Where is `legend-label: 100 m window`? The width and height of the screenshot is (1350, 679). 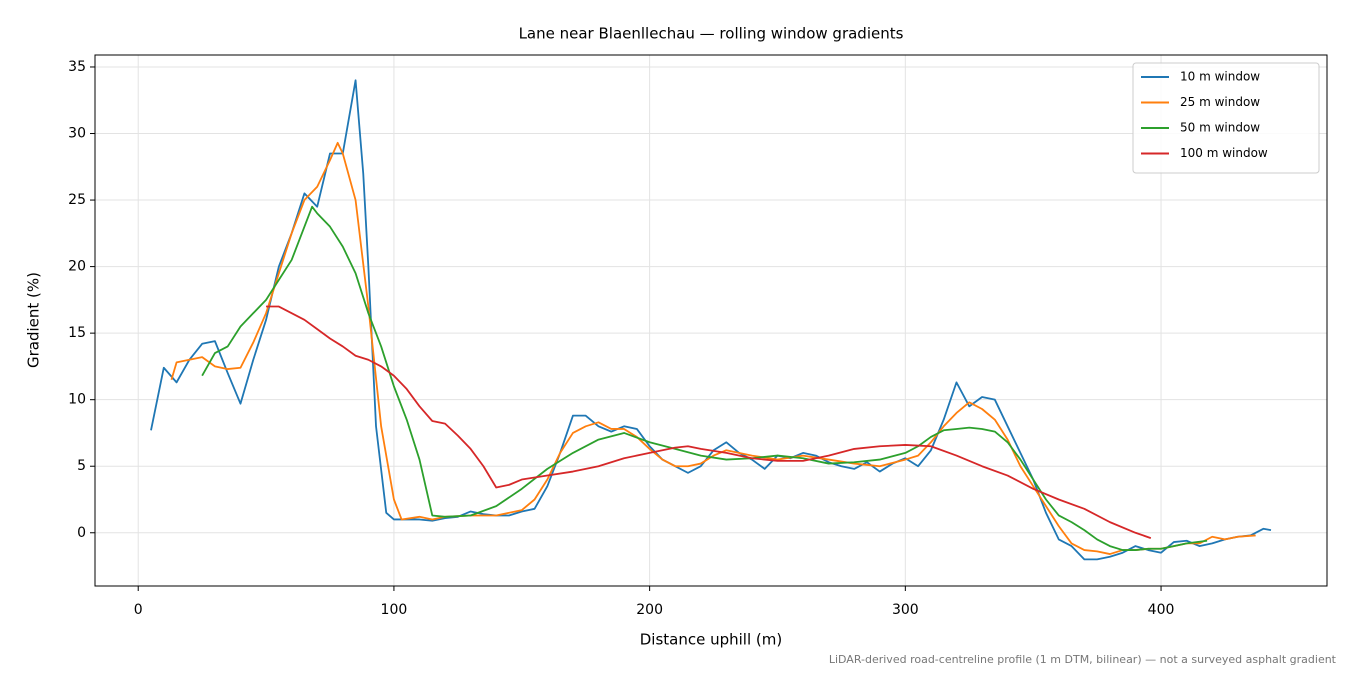 legend-label: 100 m window is located at coordinates (1224, 153).